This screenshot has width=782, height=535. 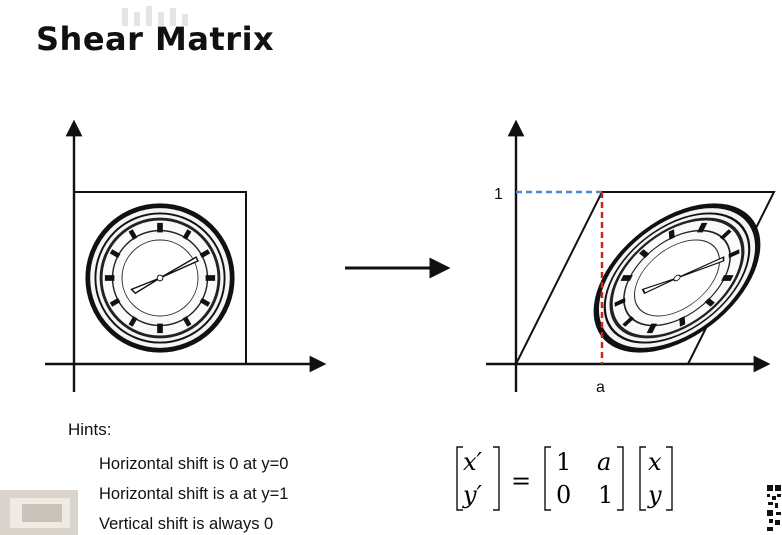 I want to click on hint-item: Vertical shift is always 0, so click(x=186, y=524).